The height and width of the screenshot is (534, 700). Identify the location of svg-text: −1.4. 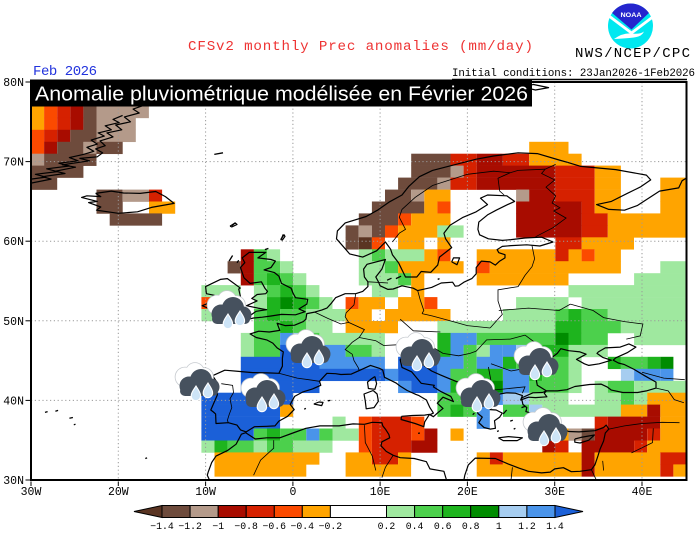
(162, 526).